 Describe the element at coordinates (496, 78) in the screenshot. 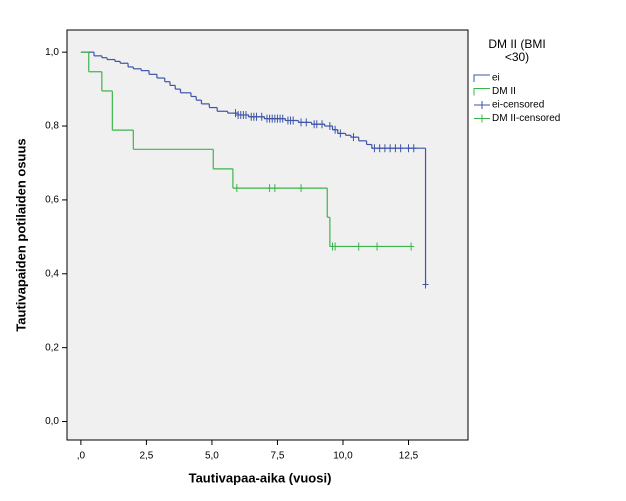

I see `legend-label: ei` at that location.